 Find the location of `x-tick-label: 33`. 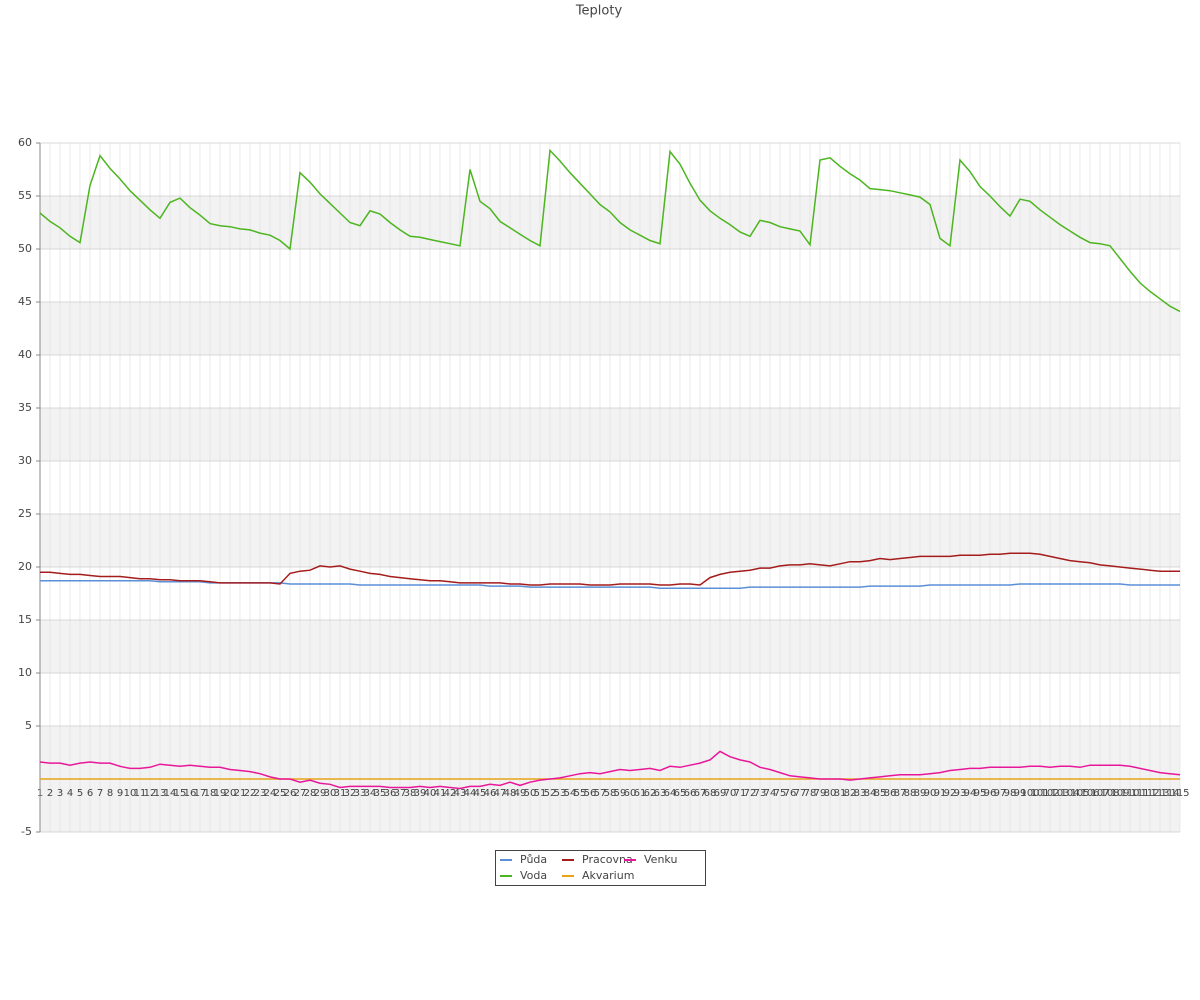

x-tick-label: 33 is located at coordinates (360, 793).